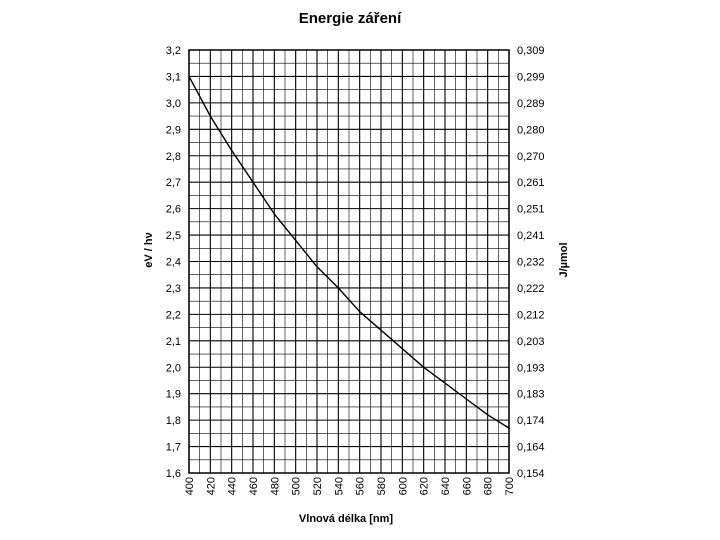 The width and height of the screenshot is (720, 540). What do you see at coordinates (564, 259) in the screenshot?
I see `y-axis-label-right: J/µmol` at bounding box center [564, 259].